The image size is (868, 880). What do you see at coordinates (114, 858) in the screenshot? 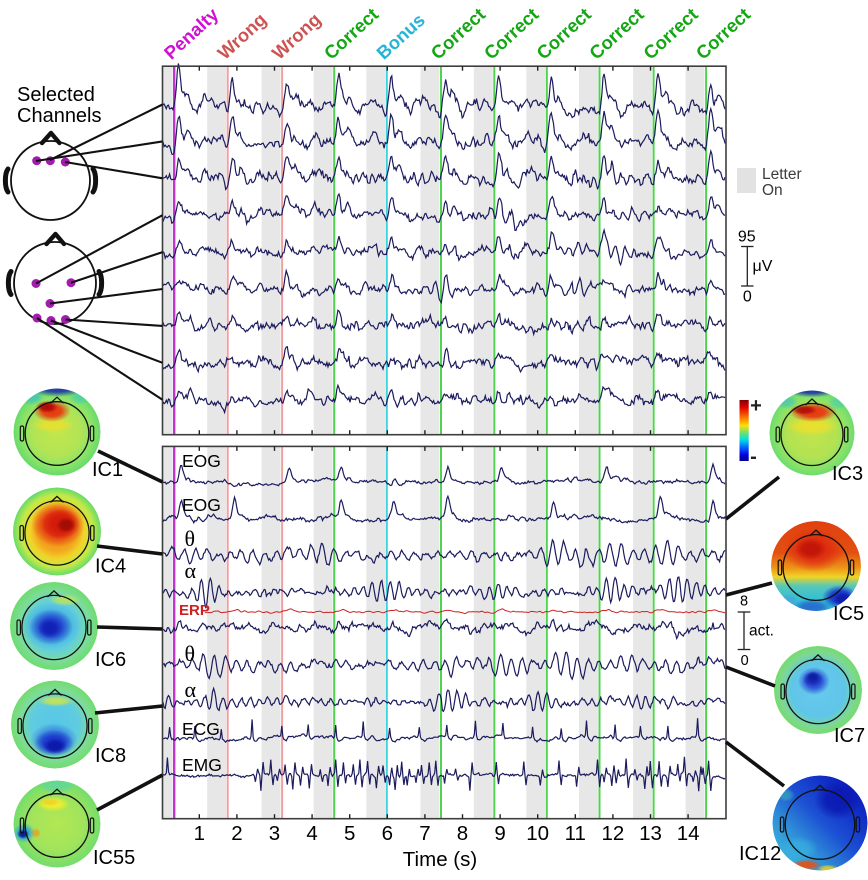
I see `svg-text: IC55` at bounding box center [114, 858].